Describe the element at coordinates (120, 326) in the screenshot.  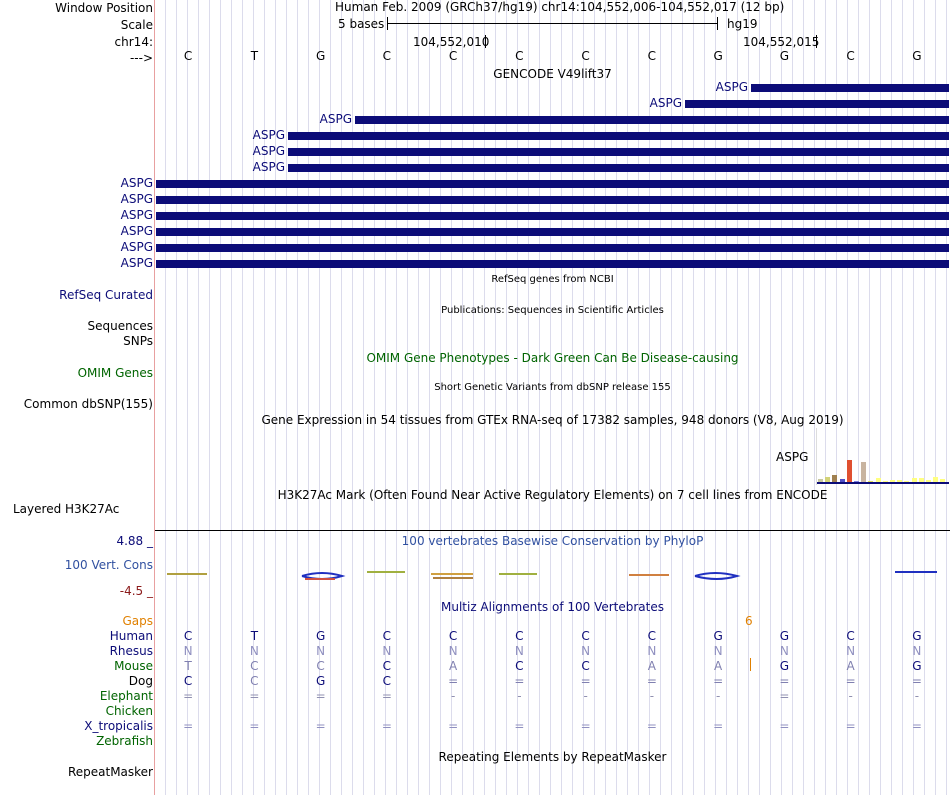
I see `sequences-label: Sequences` at that location.